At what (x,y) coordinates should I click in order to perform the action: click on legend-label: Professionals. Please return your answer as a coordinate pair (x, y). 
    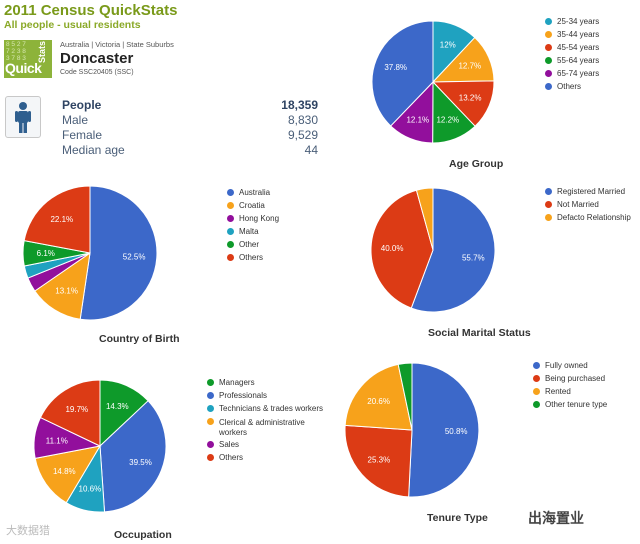
    Looking at the image, I should click on (243, 395).